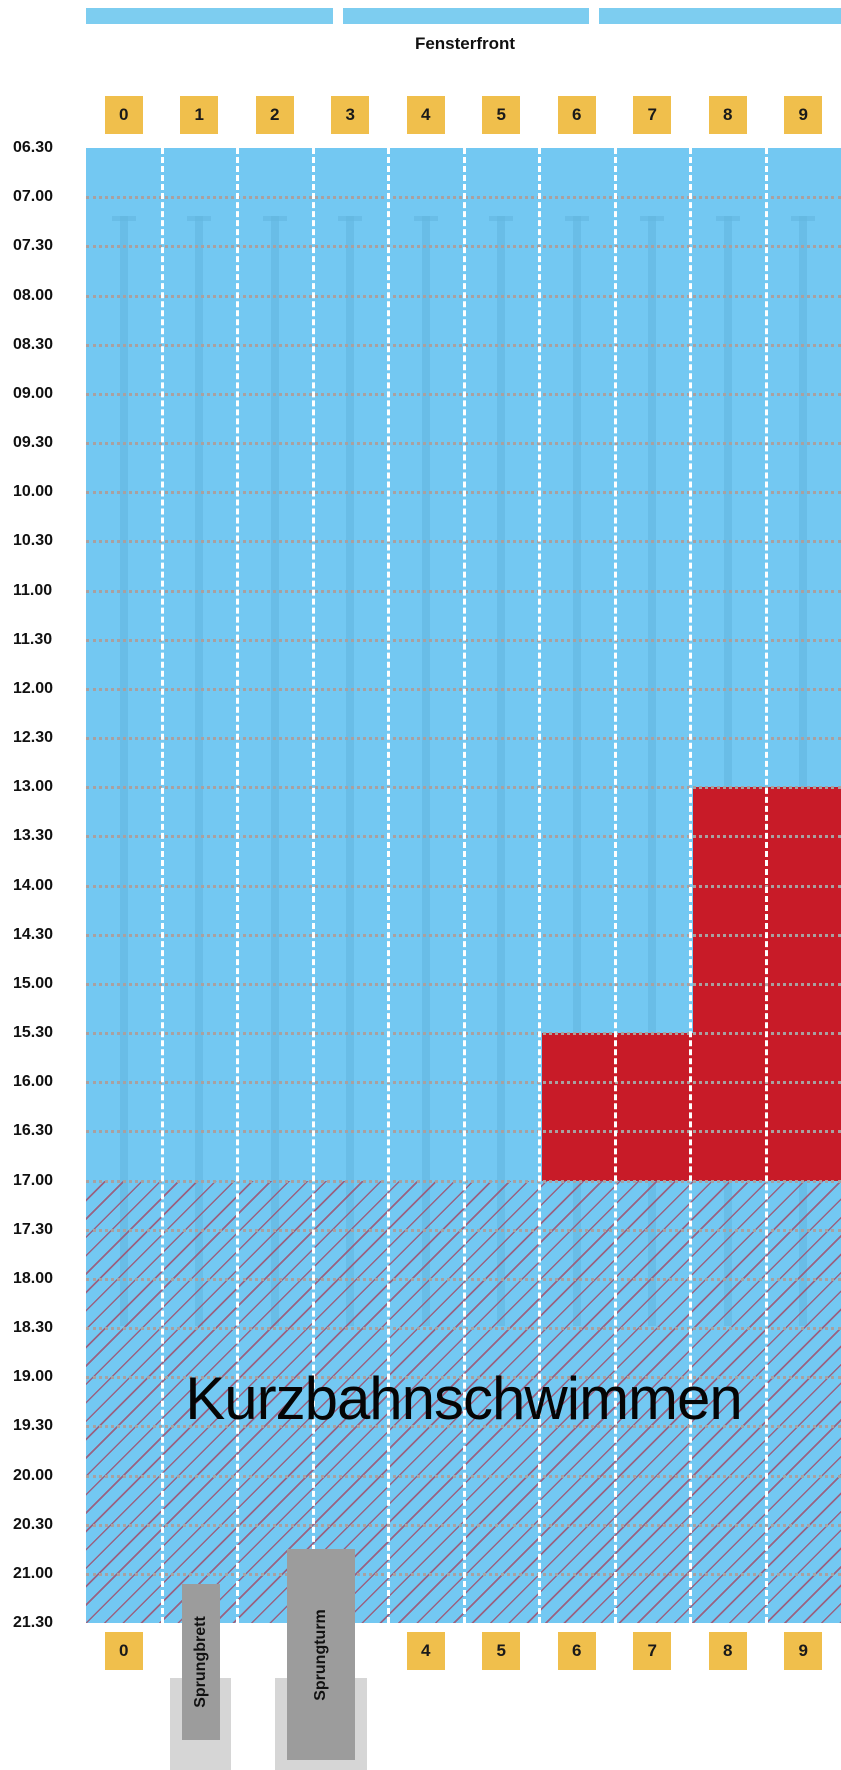  What do you see at coordinates (465, 43) in the screenshot?
I see `window-front-label: Fensterfront` at bounding box center [465, 43].